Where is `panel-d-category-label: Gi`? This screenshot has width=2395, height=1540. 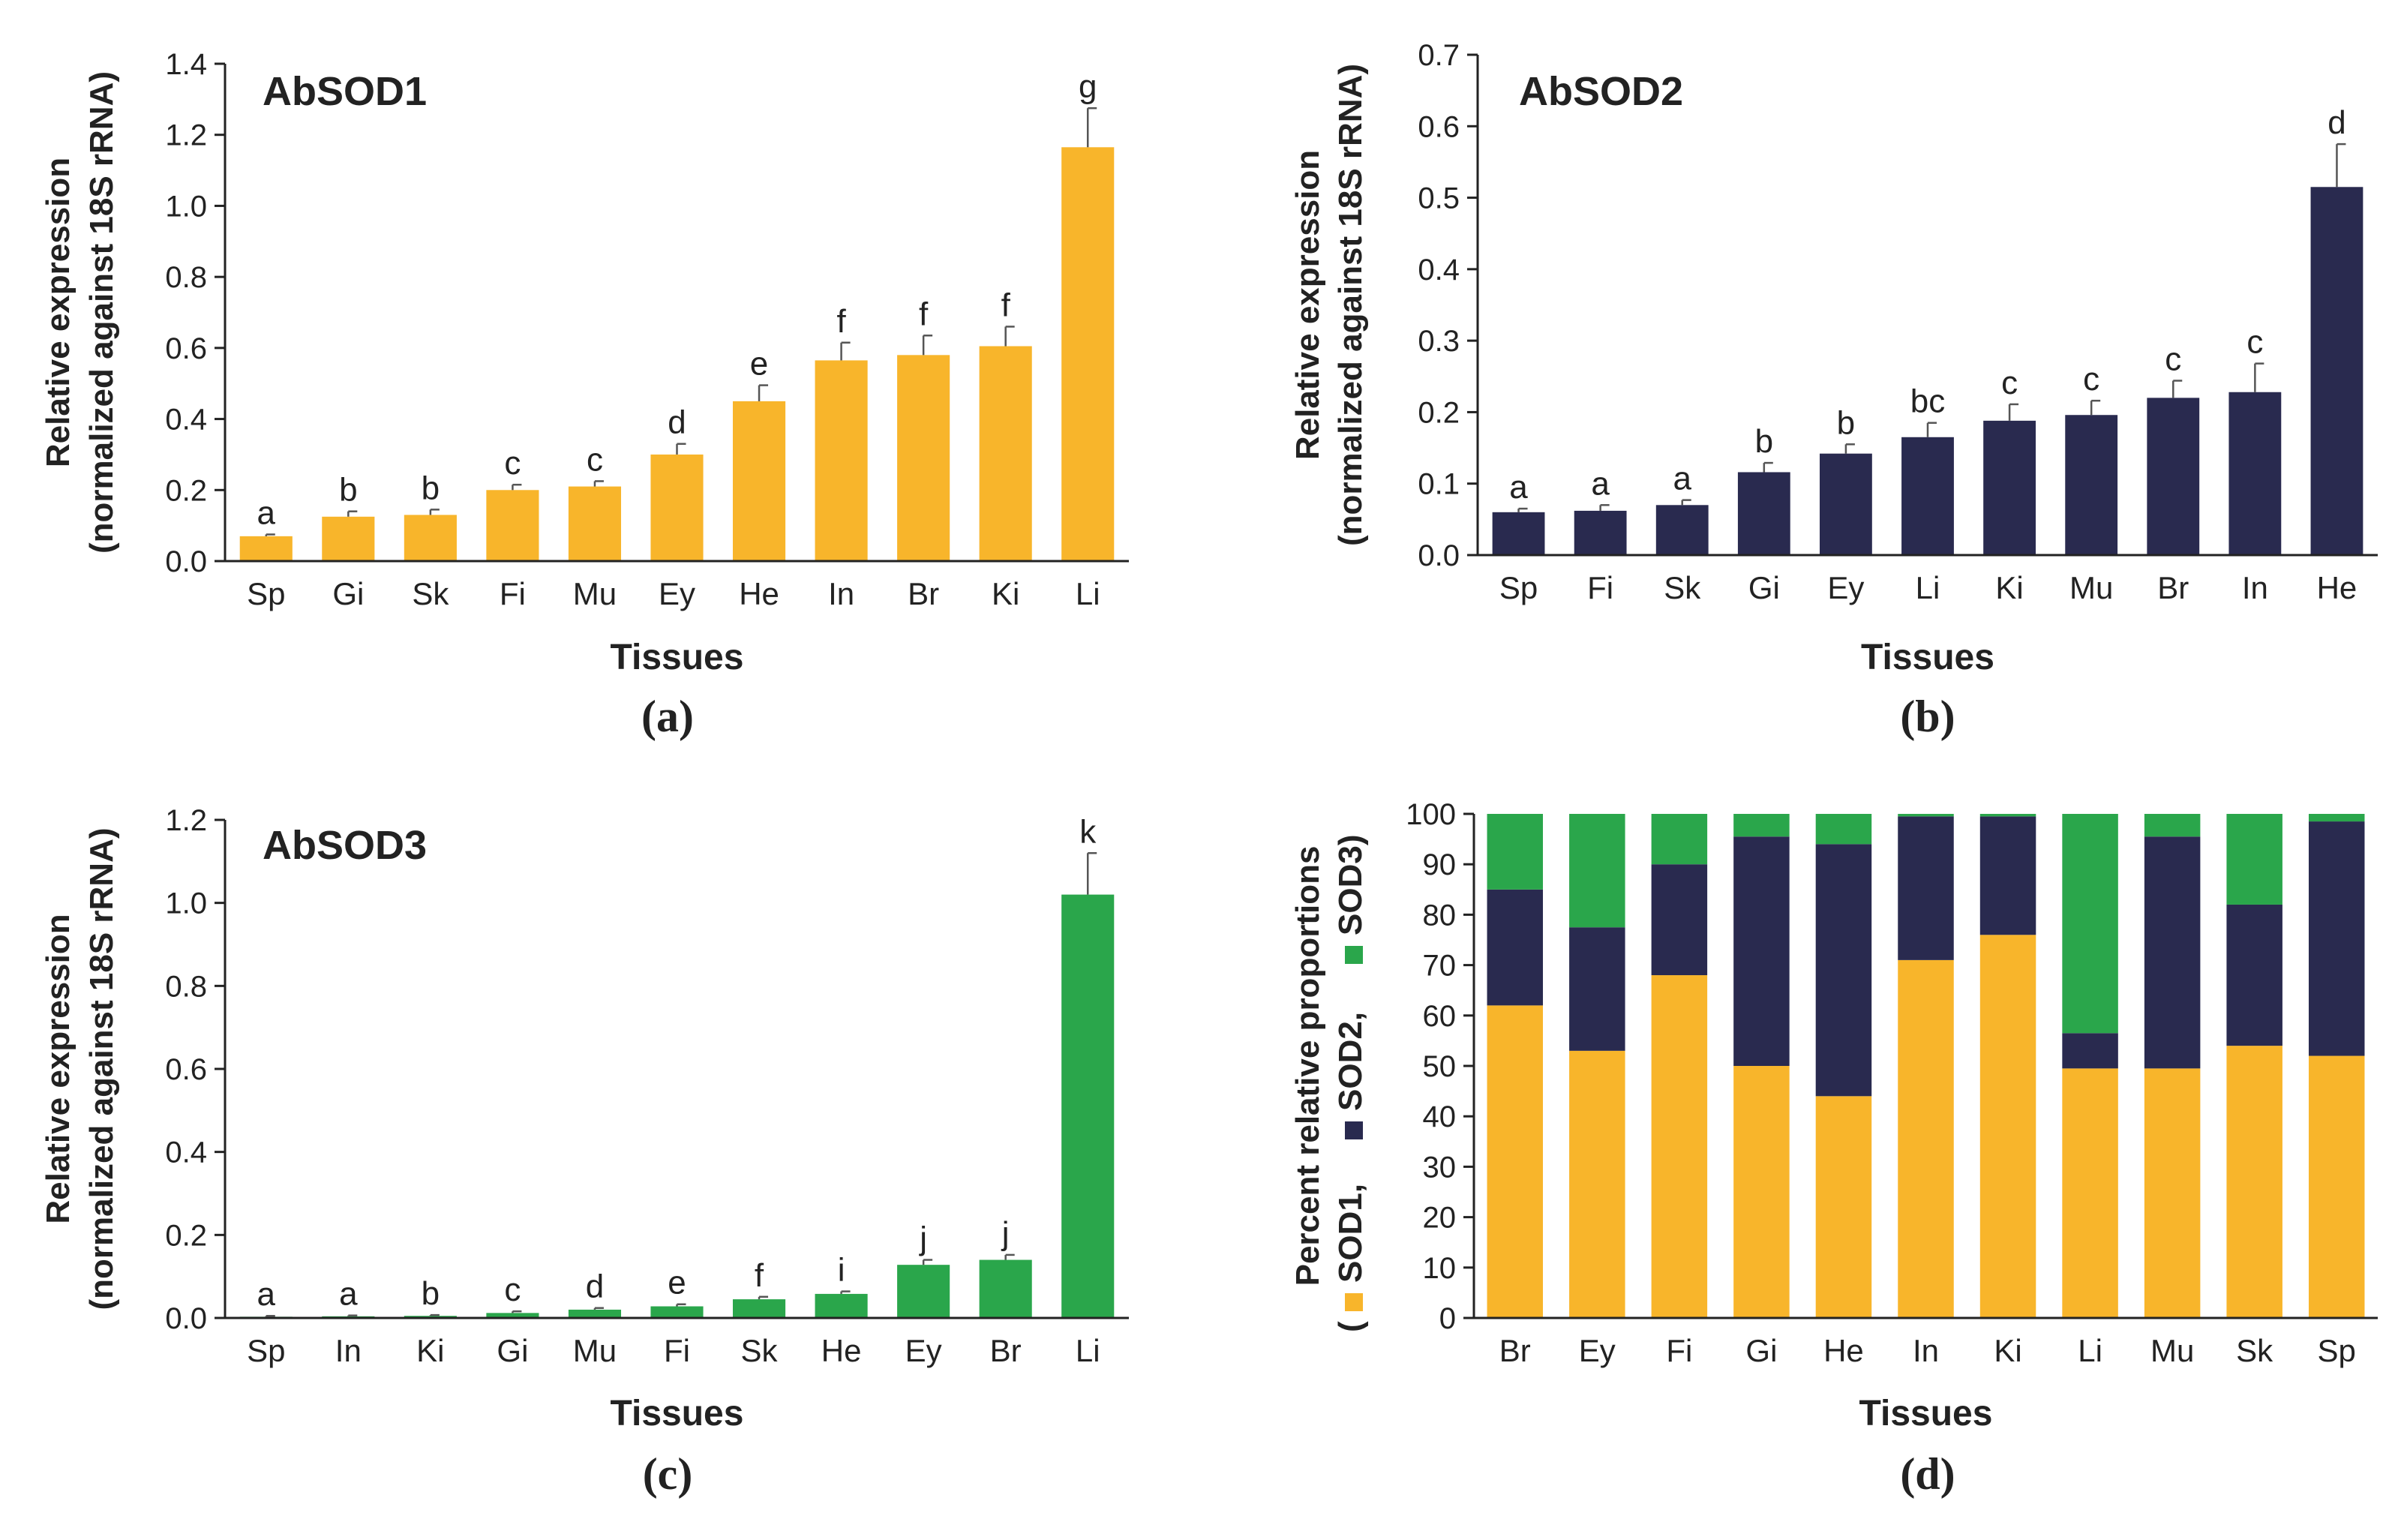
panel-d-category-label: Gi is located at coordinates (1761, 1350).